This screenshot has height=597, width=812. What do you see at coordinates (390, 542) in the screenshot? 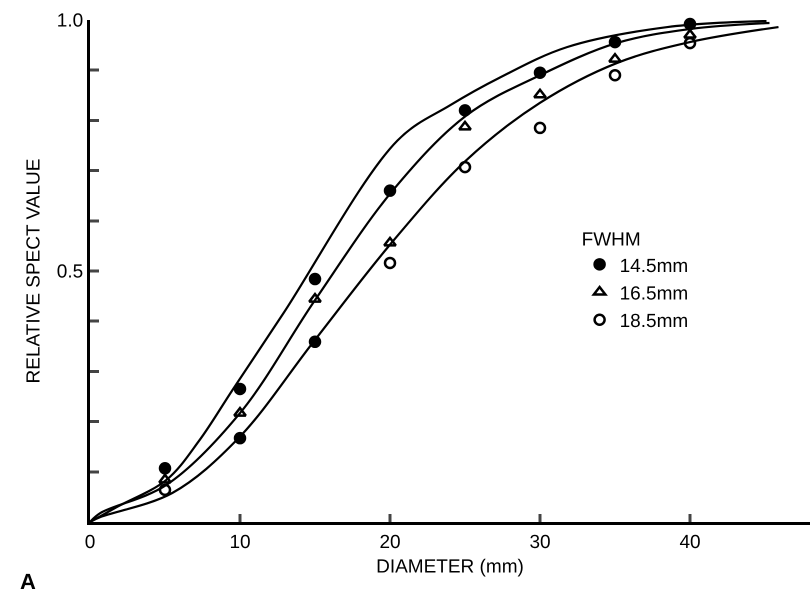
I see `x-tick-label: 20` at bounding box center [390, 542].